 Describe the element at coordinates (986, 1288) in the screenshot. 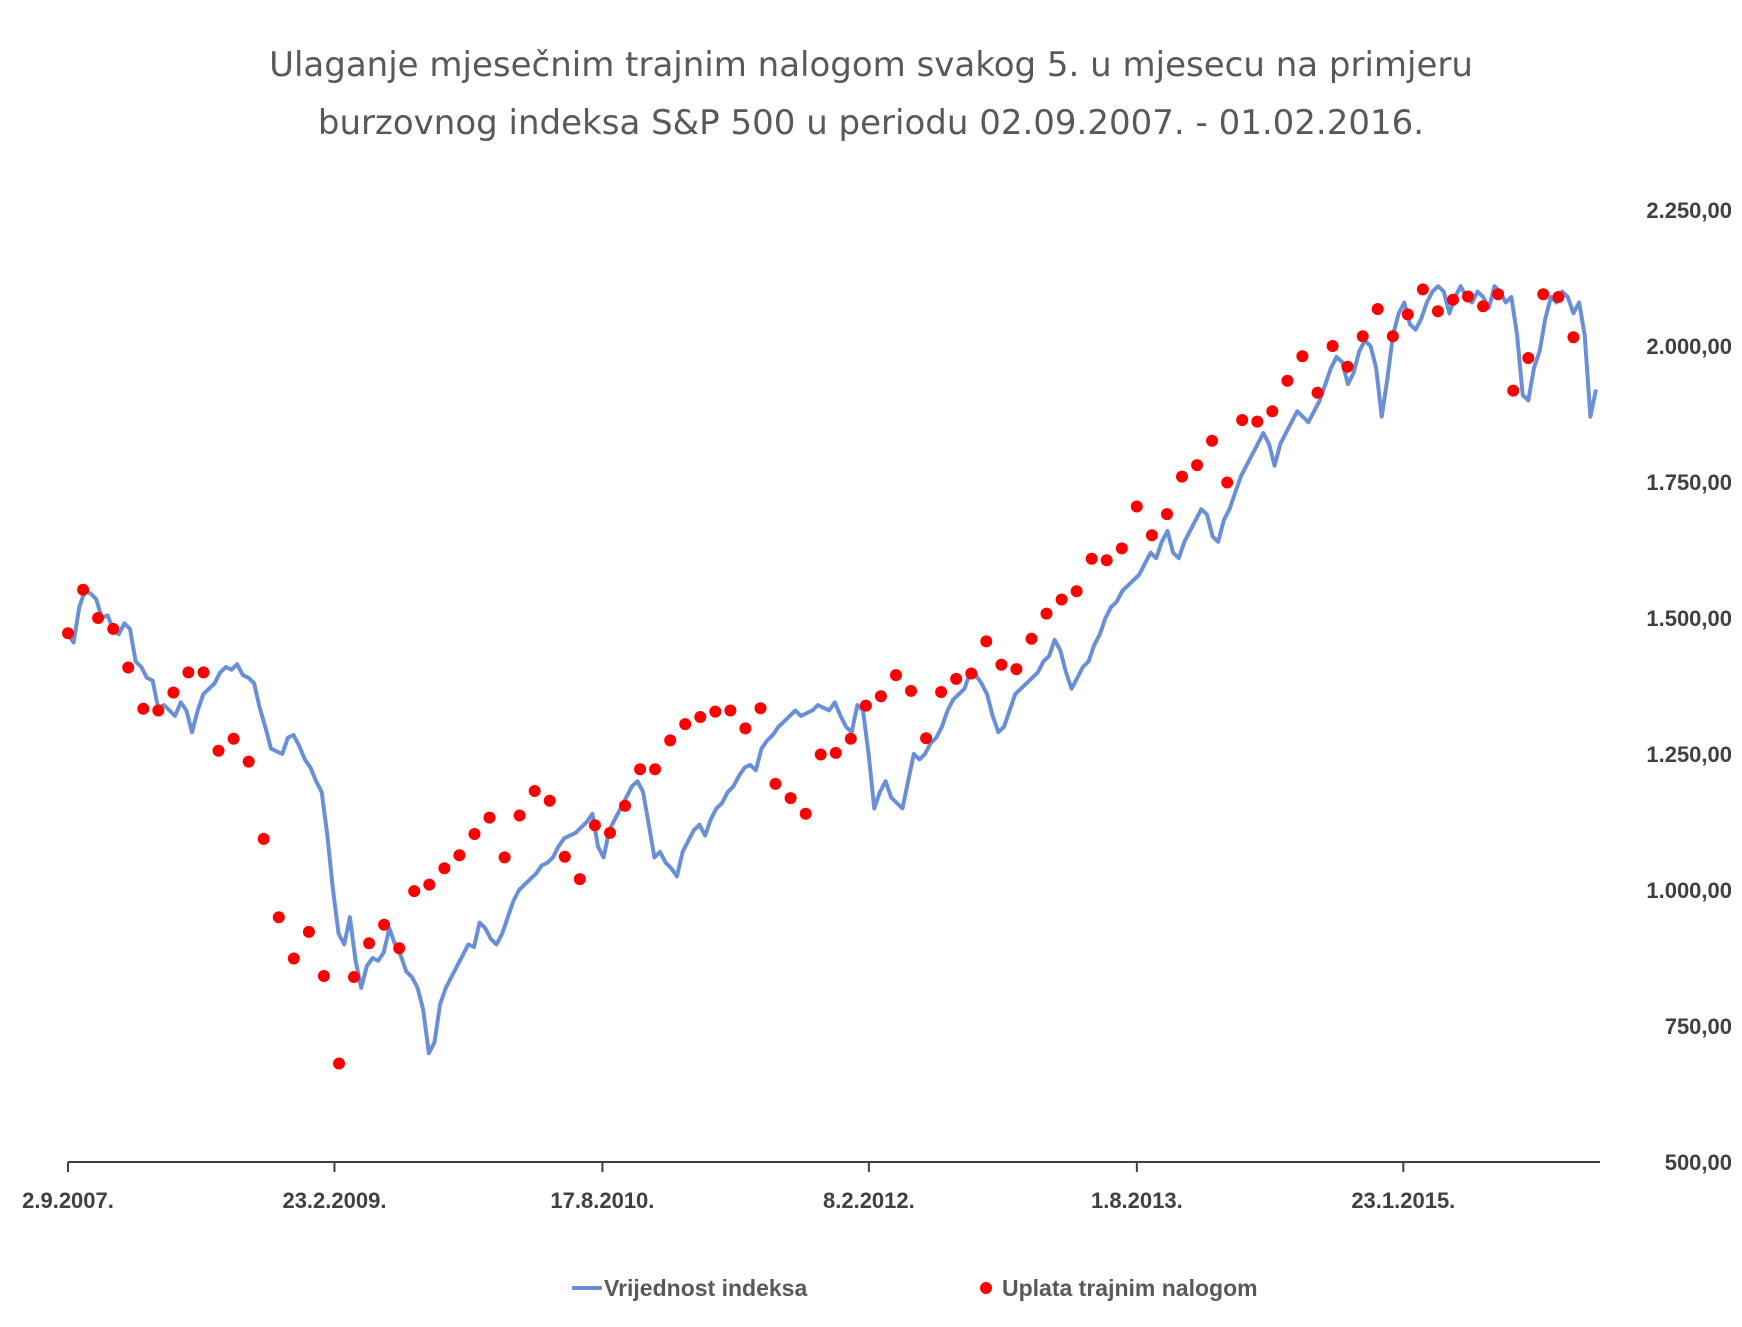

I see `legend-marker-swatch` at that location.